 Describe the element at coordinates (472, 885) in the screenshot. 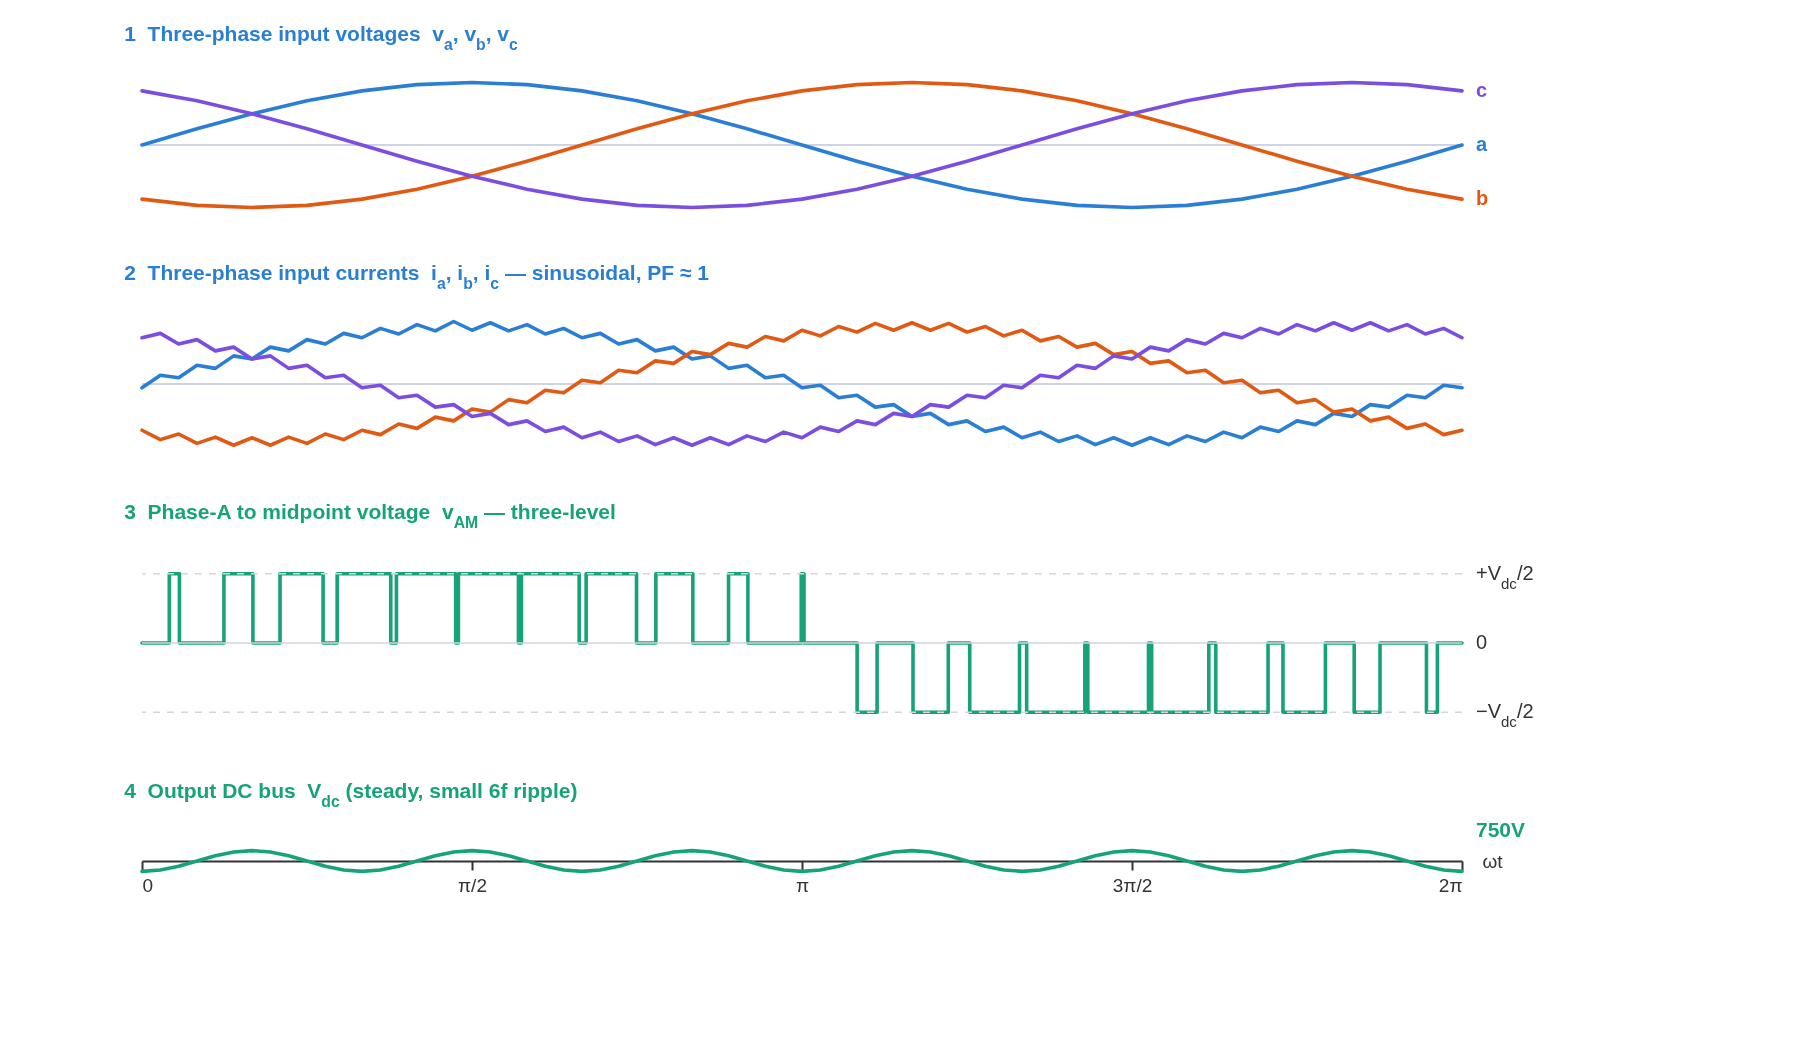

I see `x-tick-label: π/2` at that location.